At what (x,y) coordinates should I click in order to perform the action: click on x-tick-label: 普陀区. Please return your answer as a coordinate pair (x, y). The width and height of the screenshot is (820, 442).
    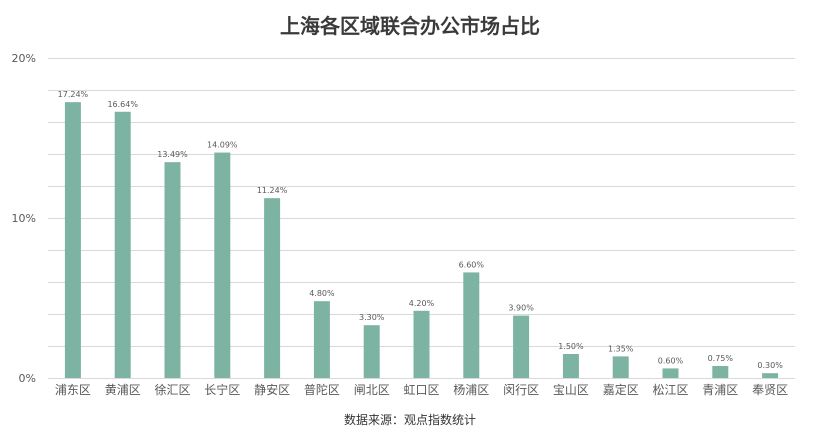
    Looking at the image, I should click on (322, 389).